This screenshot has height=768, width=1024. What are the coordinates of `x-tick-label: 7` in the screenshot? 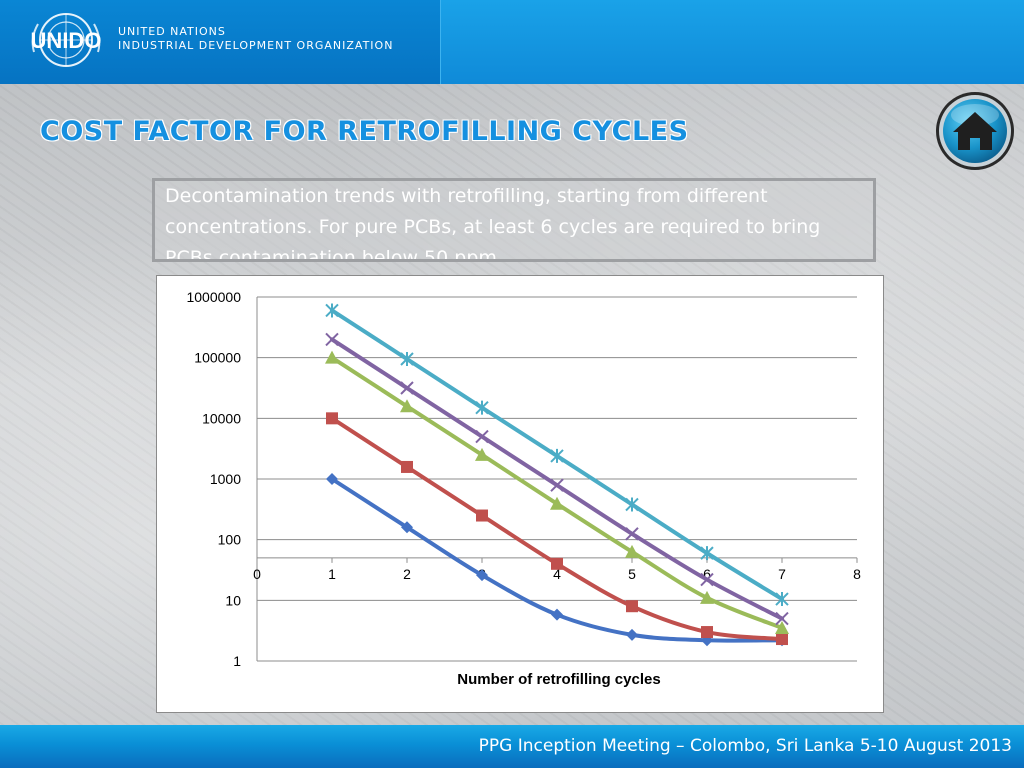 It's located at (782, 574).